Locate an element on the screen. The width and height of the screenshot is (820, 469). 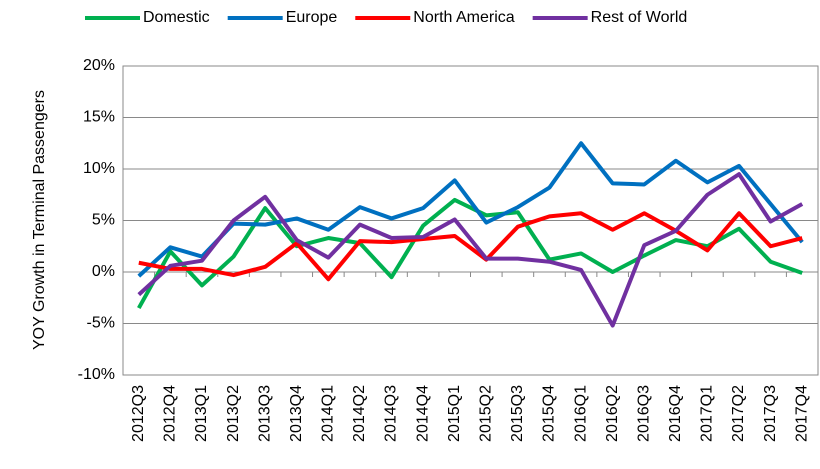
x-tick-label: 2014Q1 is located at coordinates (328, 413).